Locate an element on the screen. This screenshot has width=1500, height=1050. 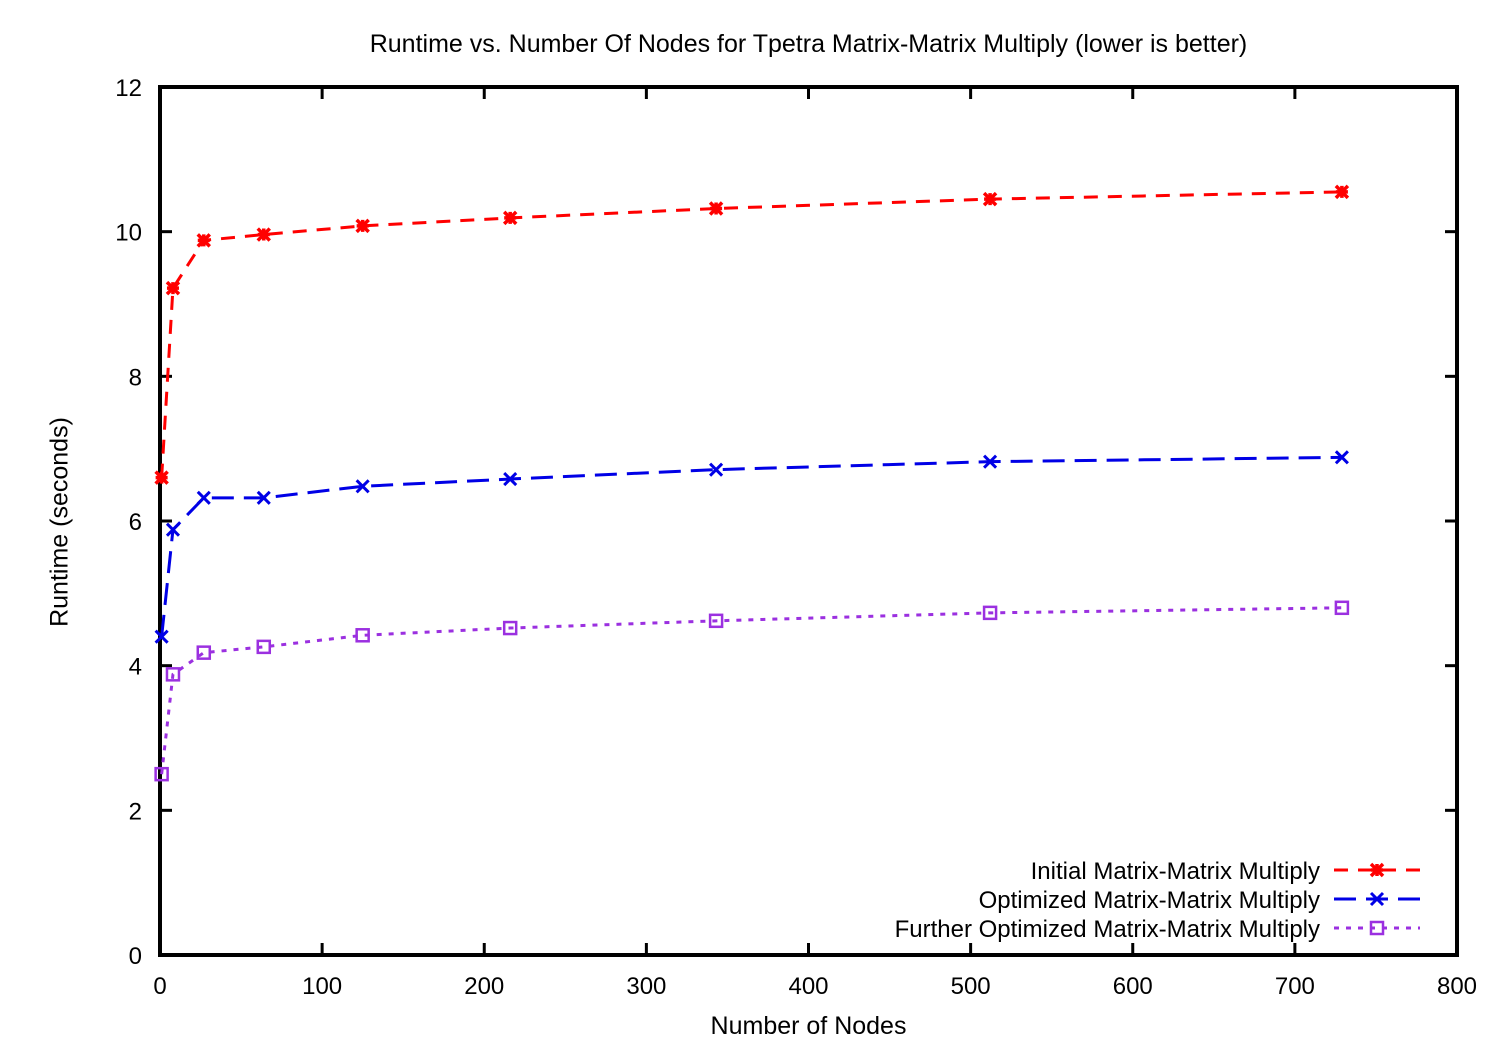
x-tick-label: 0 is located at coordinates (159, 986).